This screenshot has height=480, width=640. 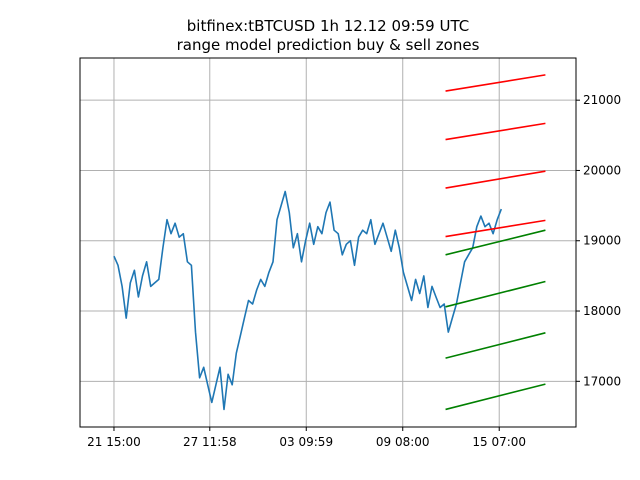 I want to click on chart-title-line-2: range model prediction buy & sell zones, so click(x=328, y=45).